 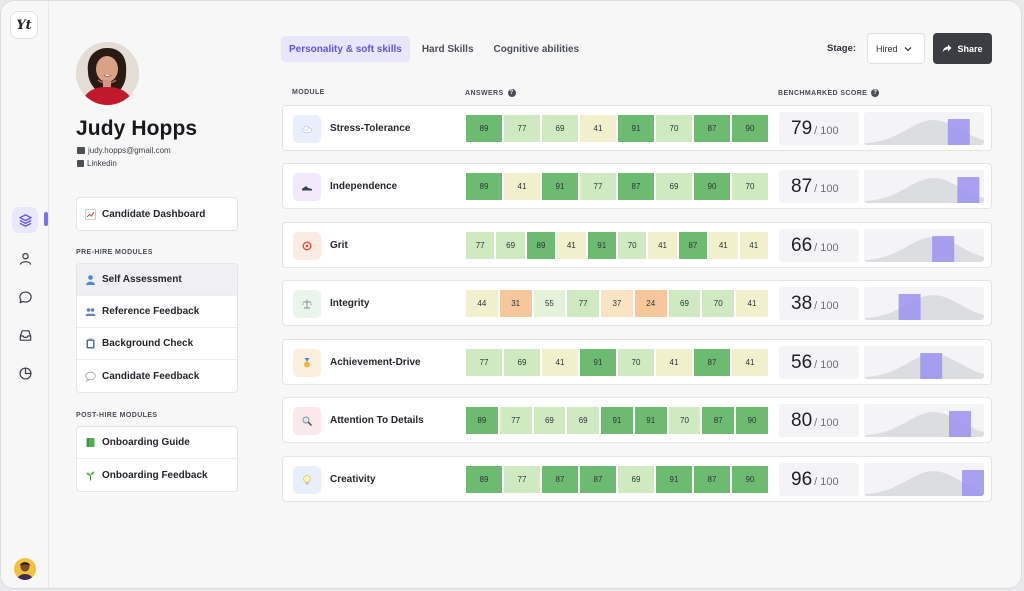 What do you see at coordinates (447, 49) in the screenshot?
I see `tab-hard-skills: Hard Skills` at bounding box center [447, 49].